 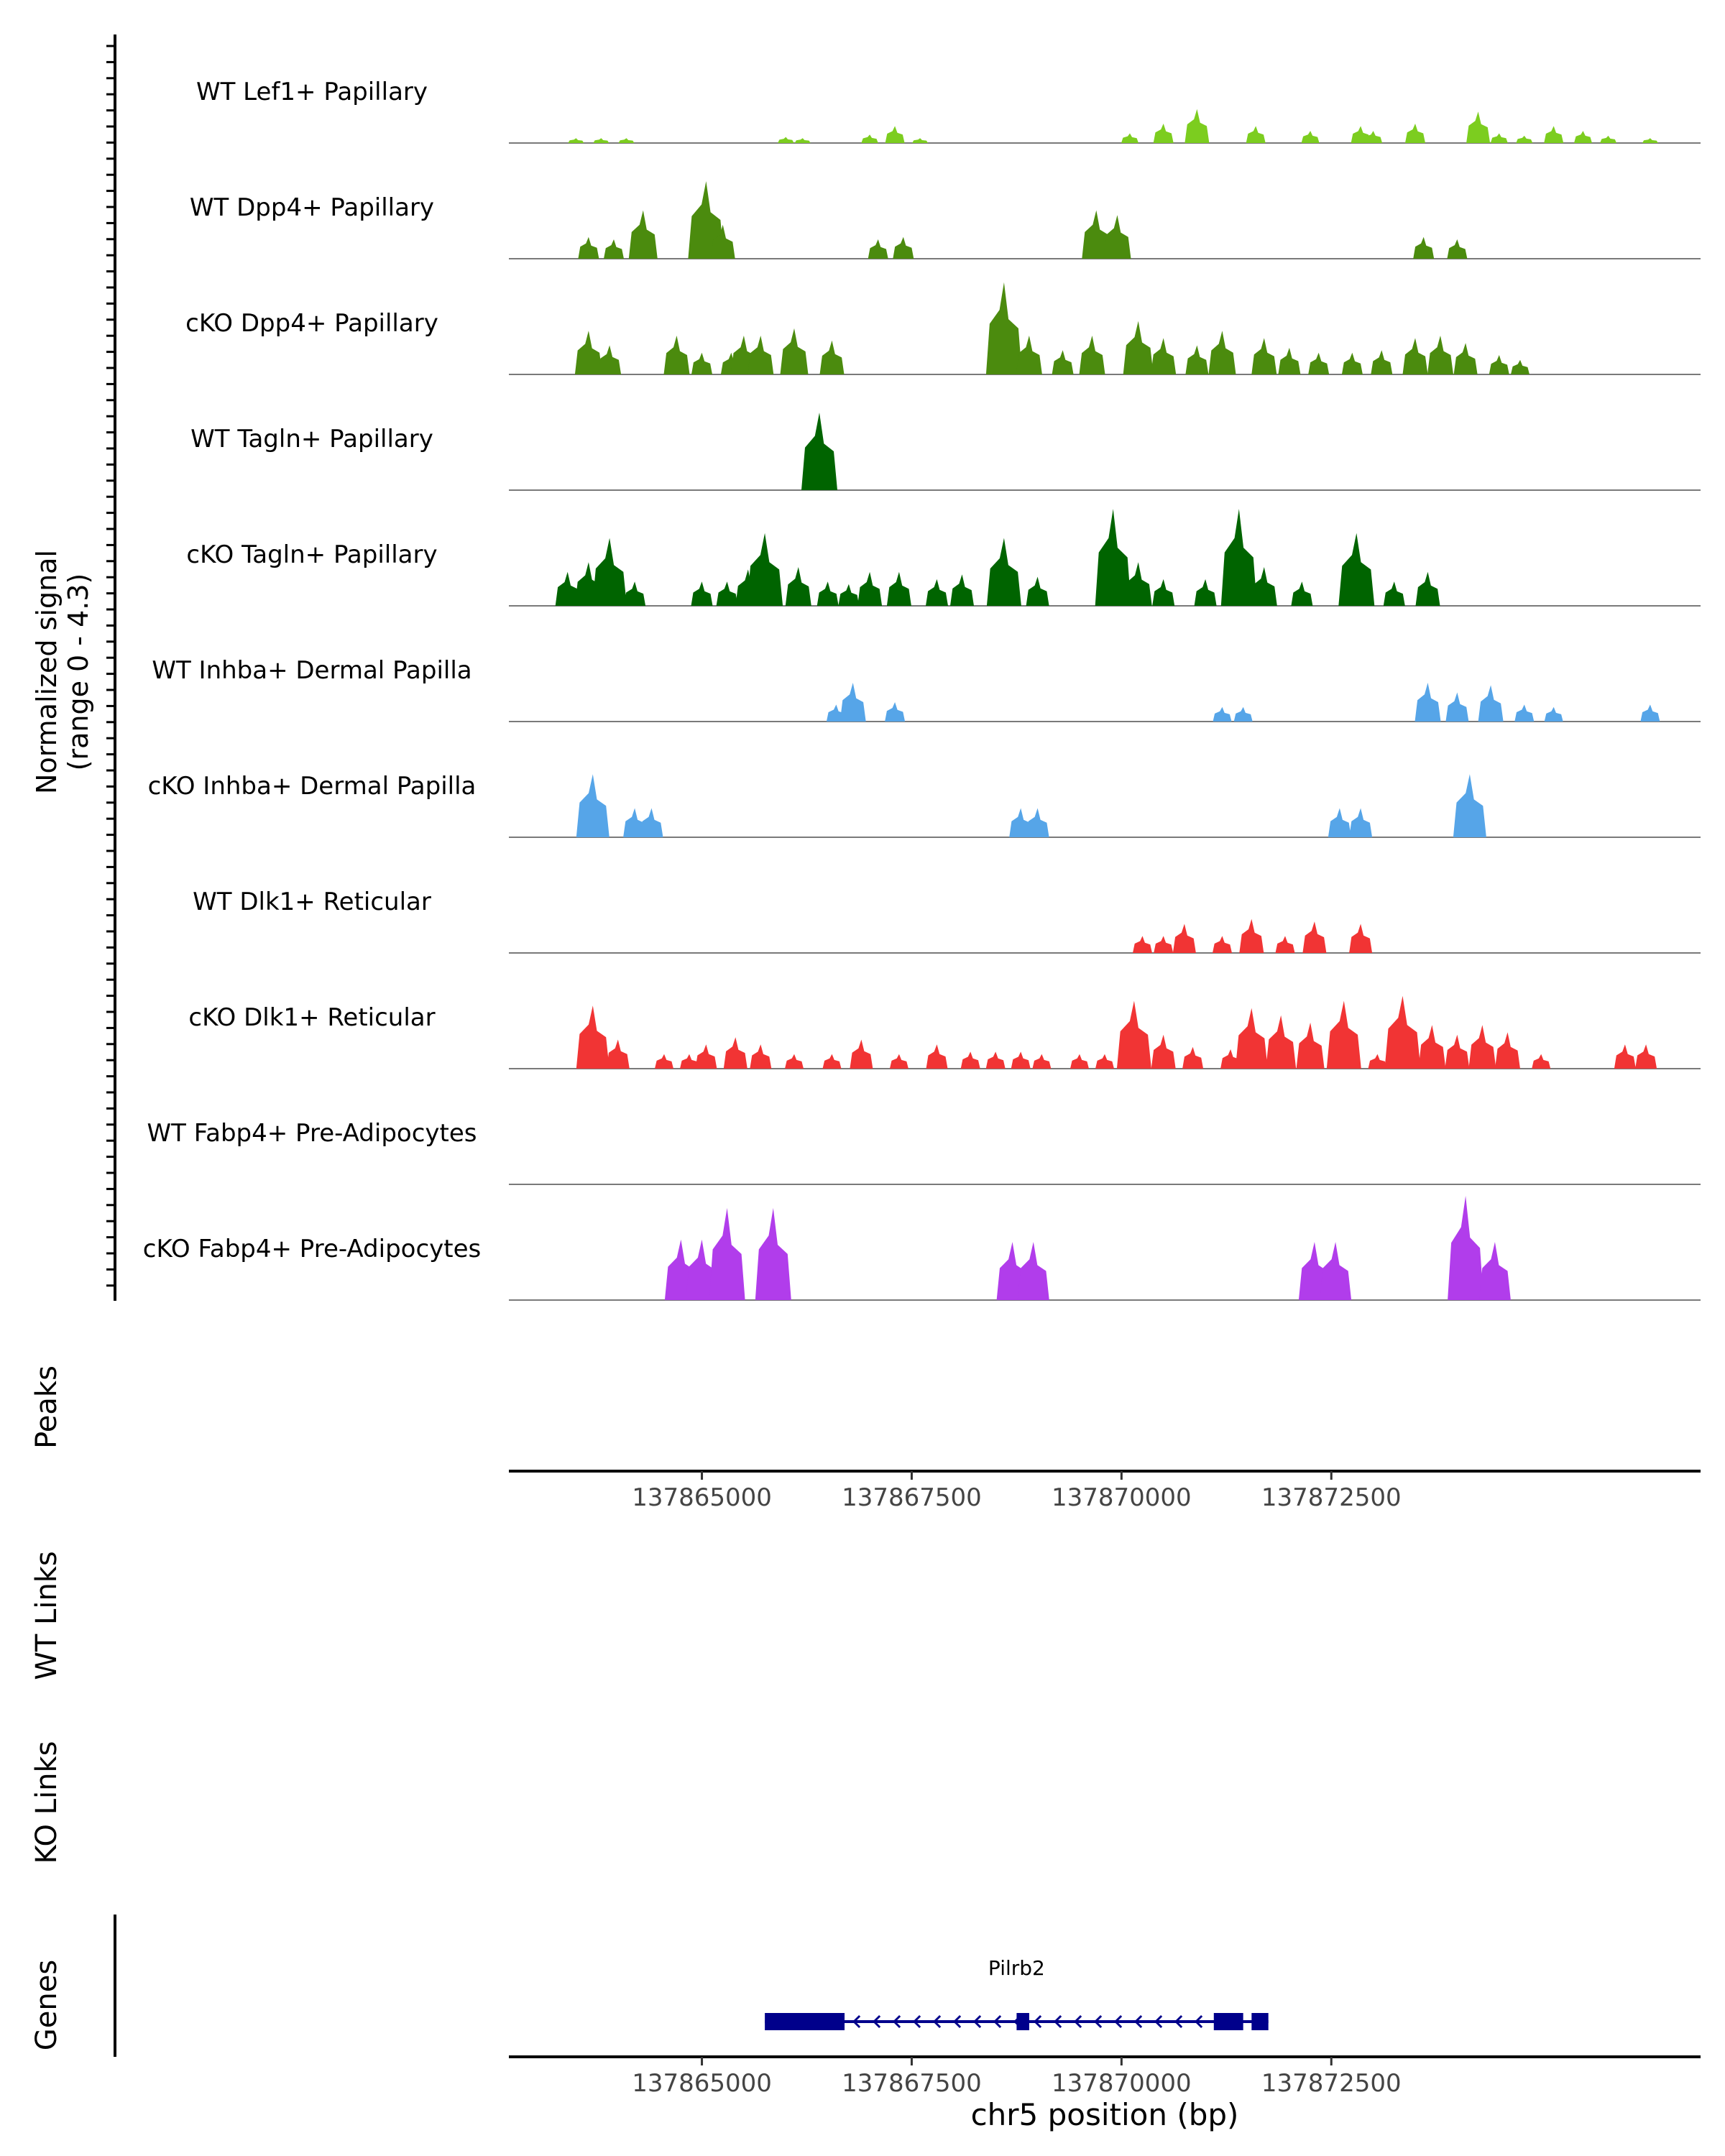 What do you see at coordinates (1331, 2083) in the screenshot?
I see `x-tick-label: 137872500` at bounding box center [1331, 2083].